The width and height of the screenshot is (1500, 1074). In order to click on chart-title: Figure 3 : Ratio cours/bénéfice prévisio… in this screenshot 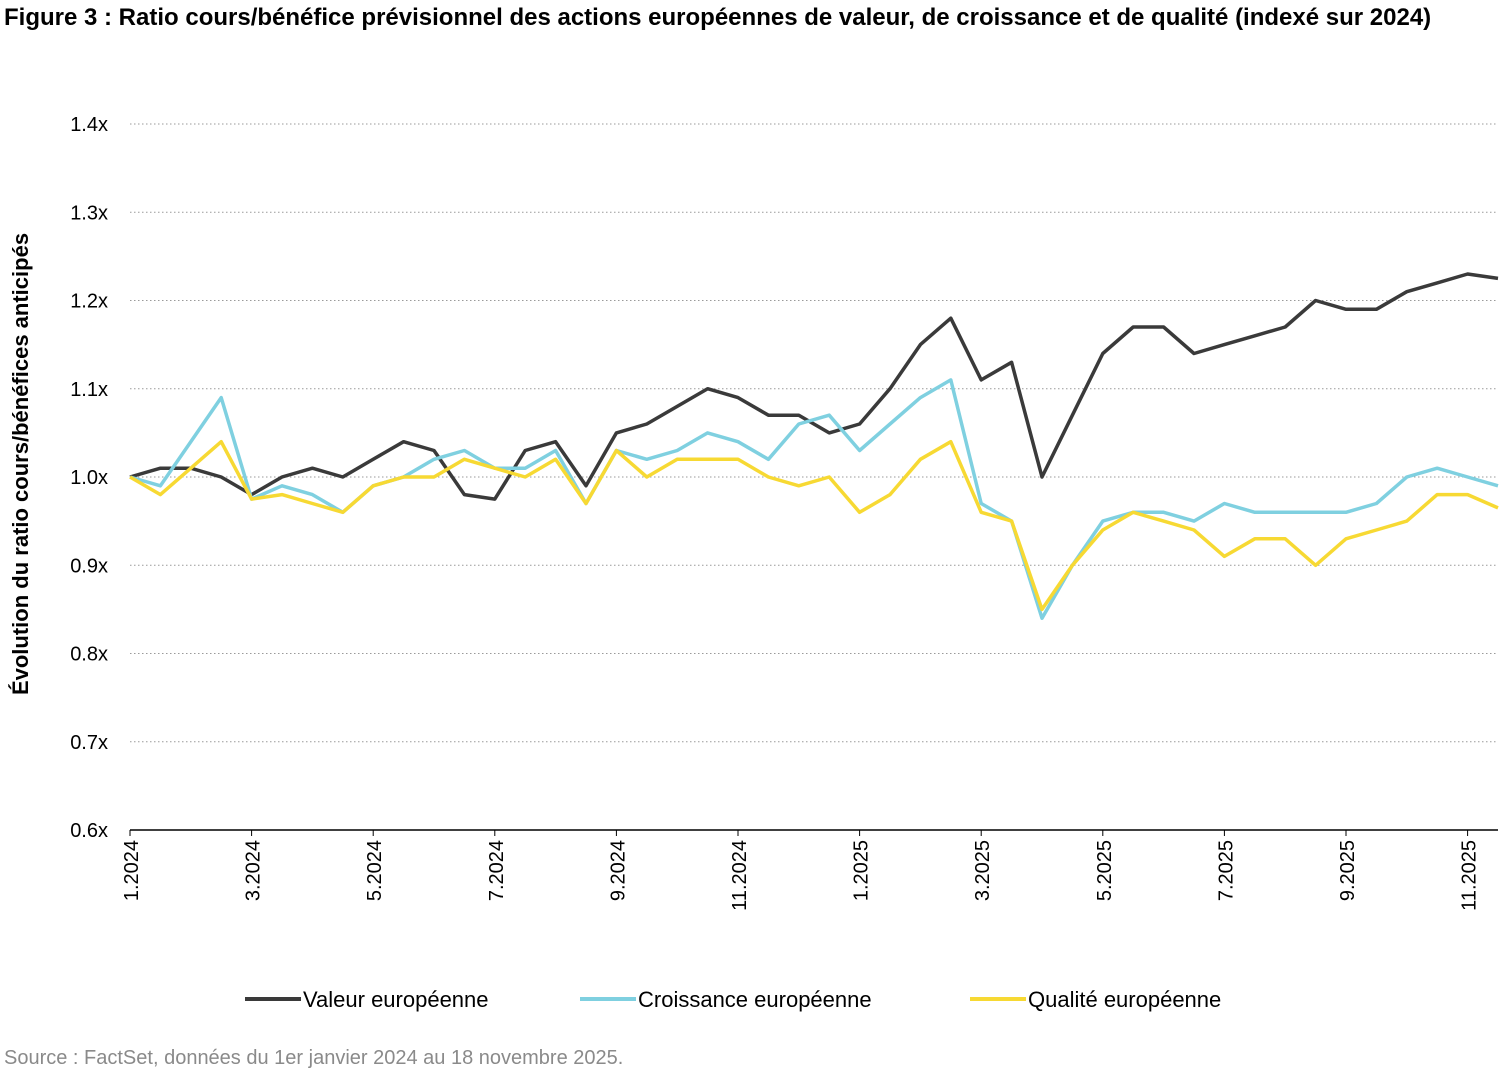, I will do `click(718, 17)`.